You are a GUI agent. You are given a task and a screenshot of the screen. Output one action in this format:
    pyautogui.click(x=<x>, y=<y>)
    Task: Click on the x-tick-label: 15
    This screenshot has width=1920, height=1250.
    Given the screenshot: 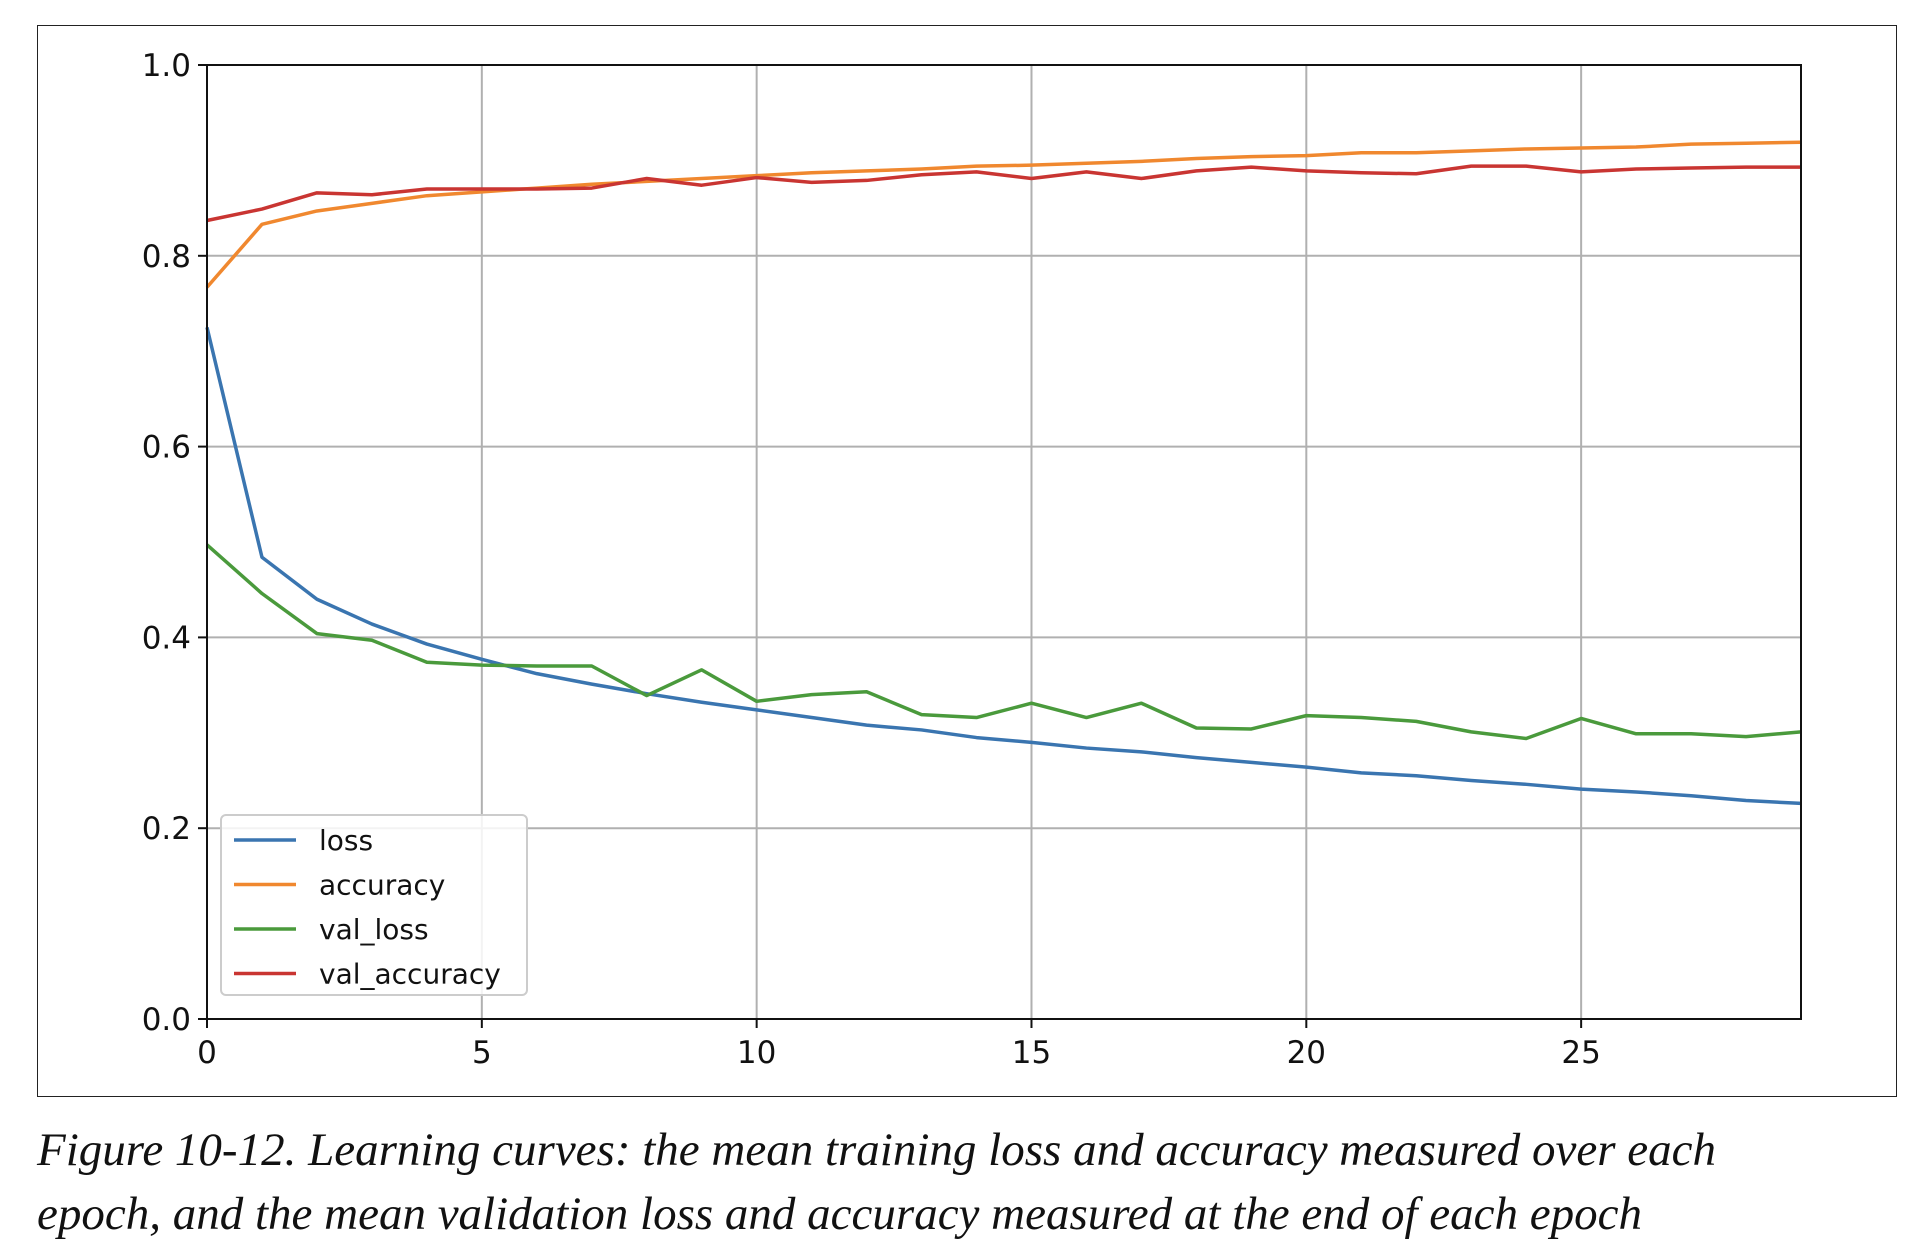 What is the action you would take?
    pyautogui.click(x=1031, y=1053)
    